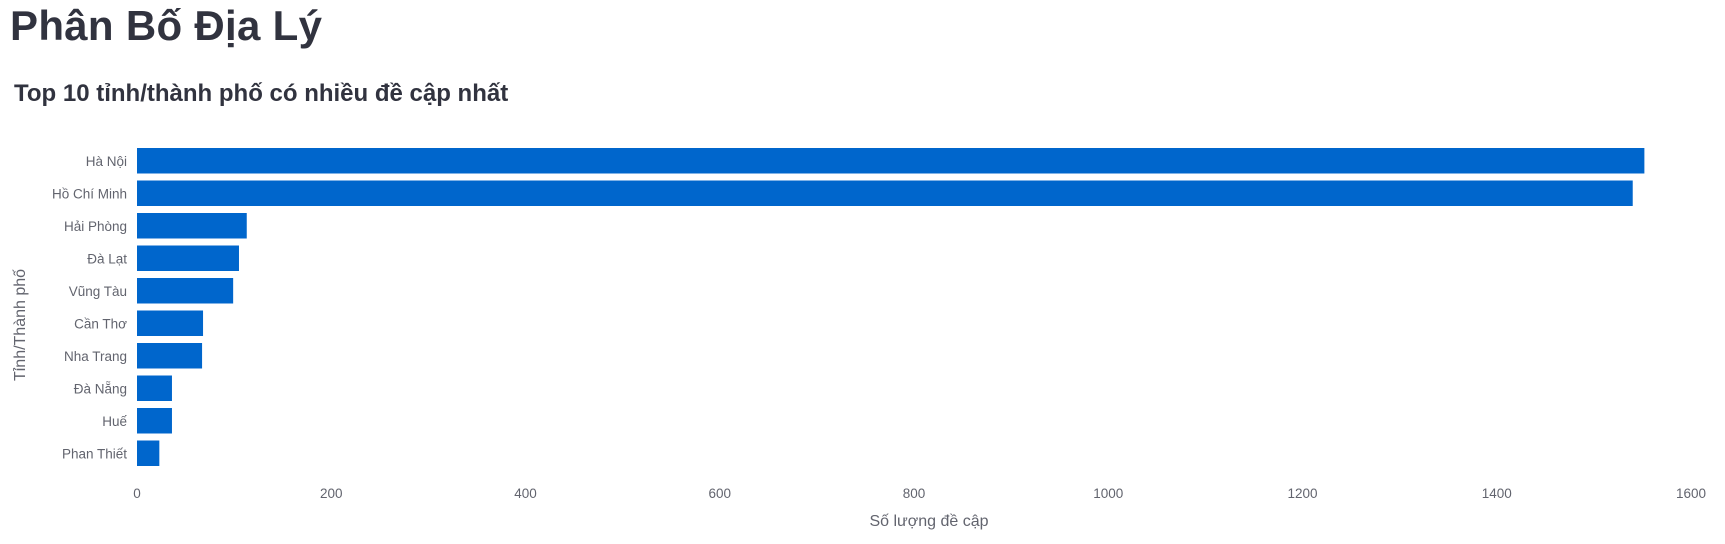 This screenshot has height=544, width=1725. I want to click on x-tick-label: 600, so click(719, 493).